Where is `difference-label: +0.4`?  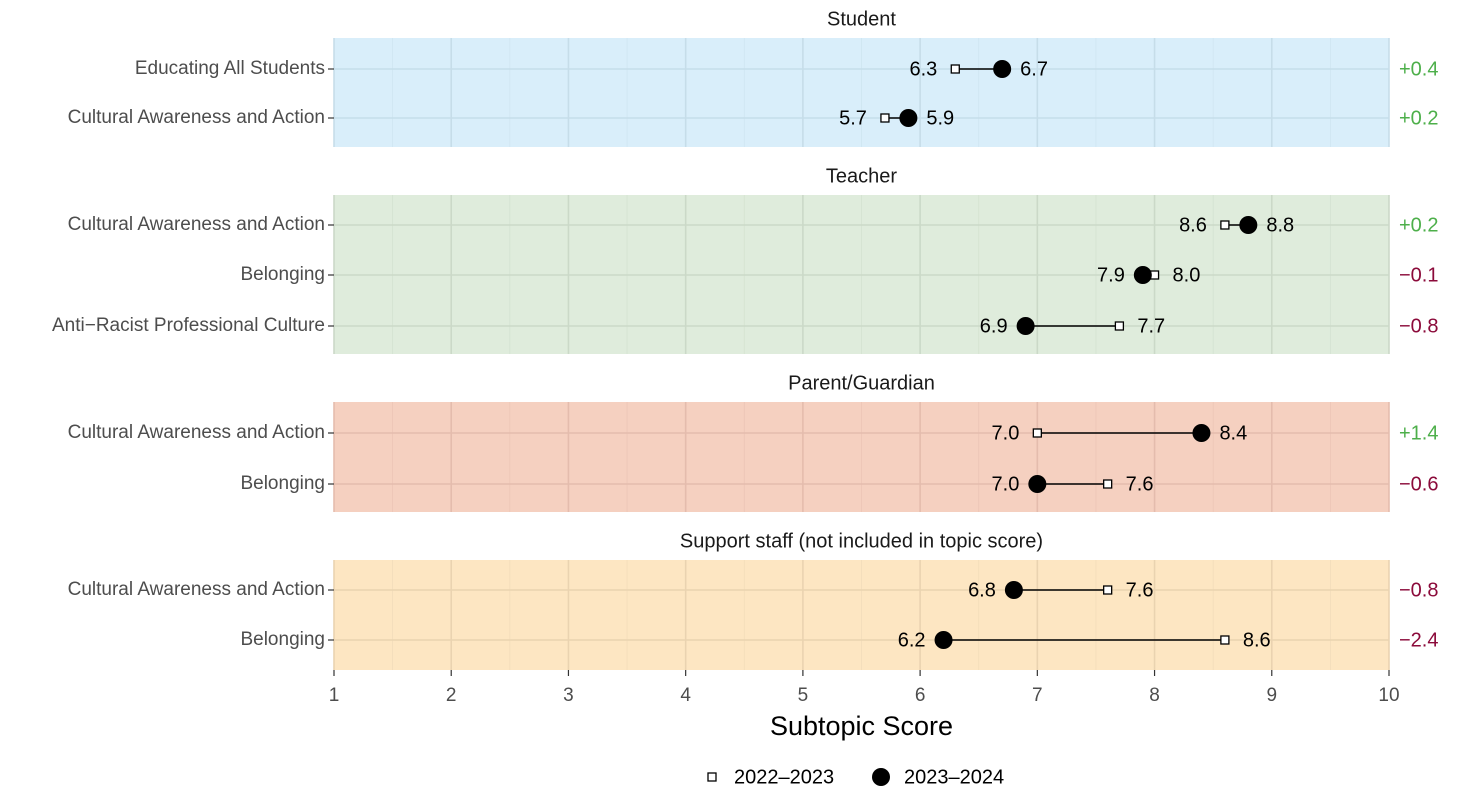 difference-label: +0.4 is located at coordinates (1418, 69).